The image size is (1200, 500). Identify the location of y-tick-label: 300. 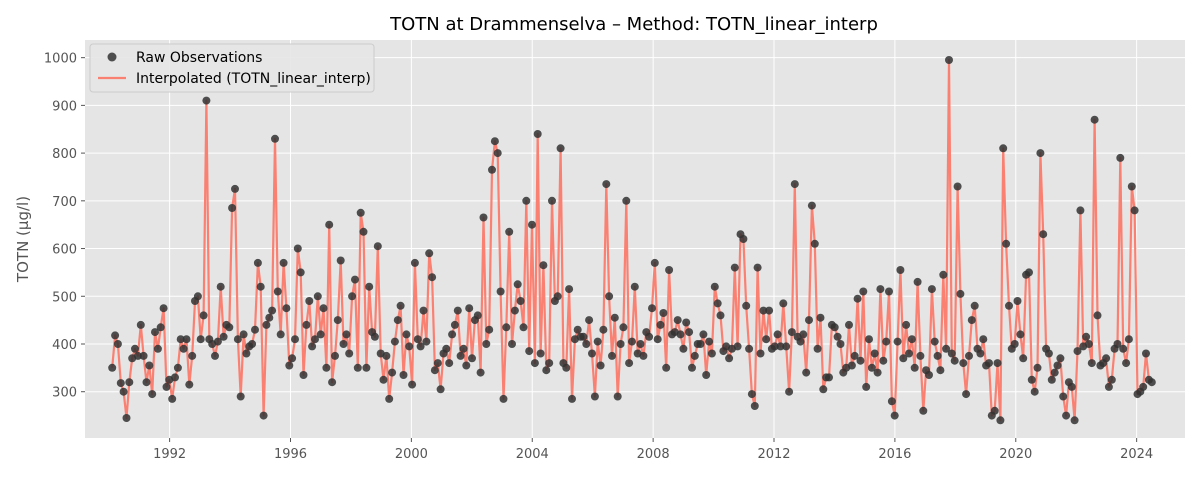
(64, 393).